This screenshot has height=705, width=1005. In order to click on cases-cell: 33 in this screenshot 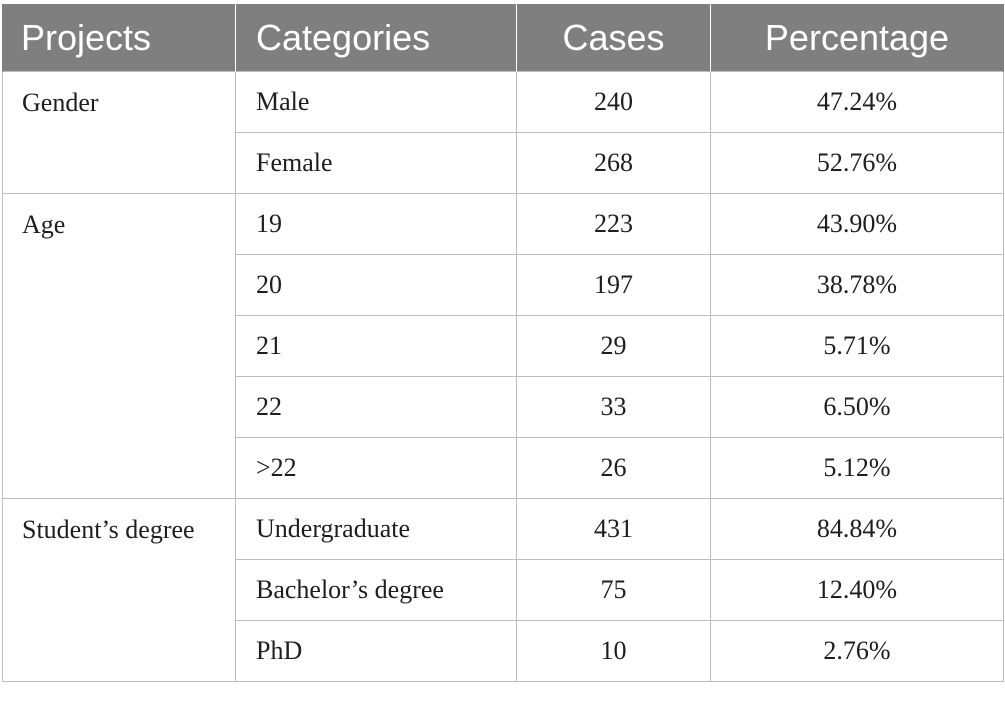, I will do `click(613, 407)`.